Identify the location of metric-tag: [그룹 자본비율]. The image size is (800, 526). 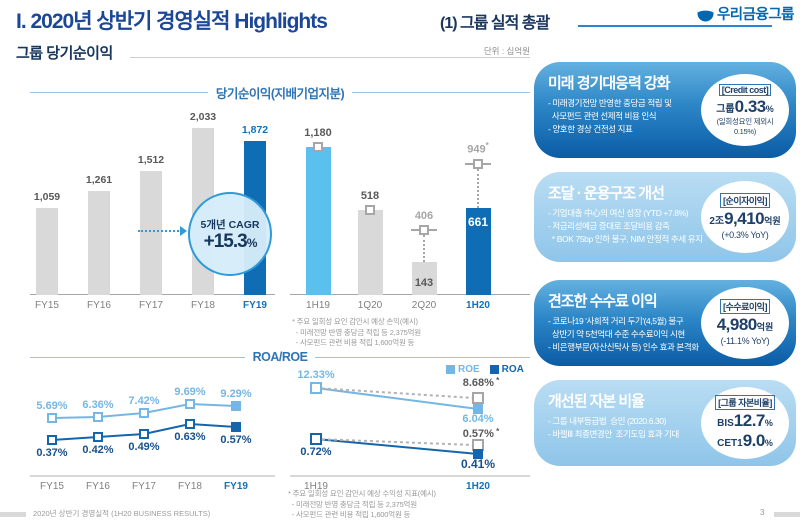
(745, 403).